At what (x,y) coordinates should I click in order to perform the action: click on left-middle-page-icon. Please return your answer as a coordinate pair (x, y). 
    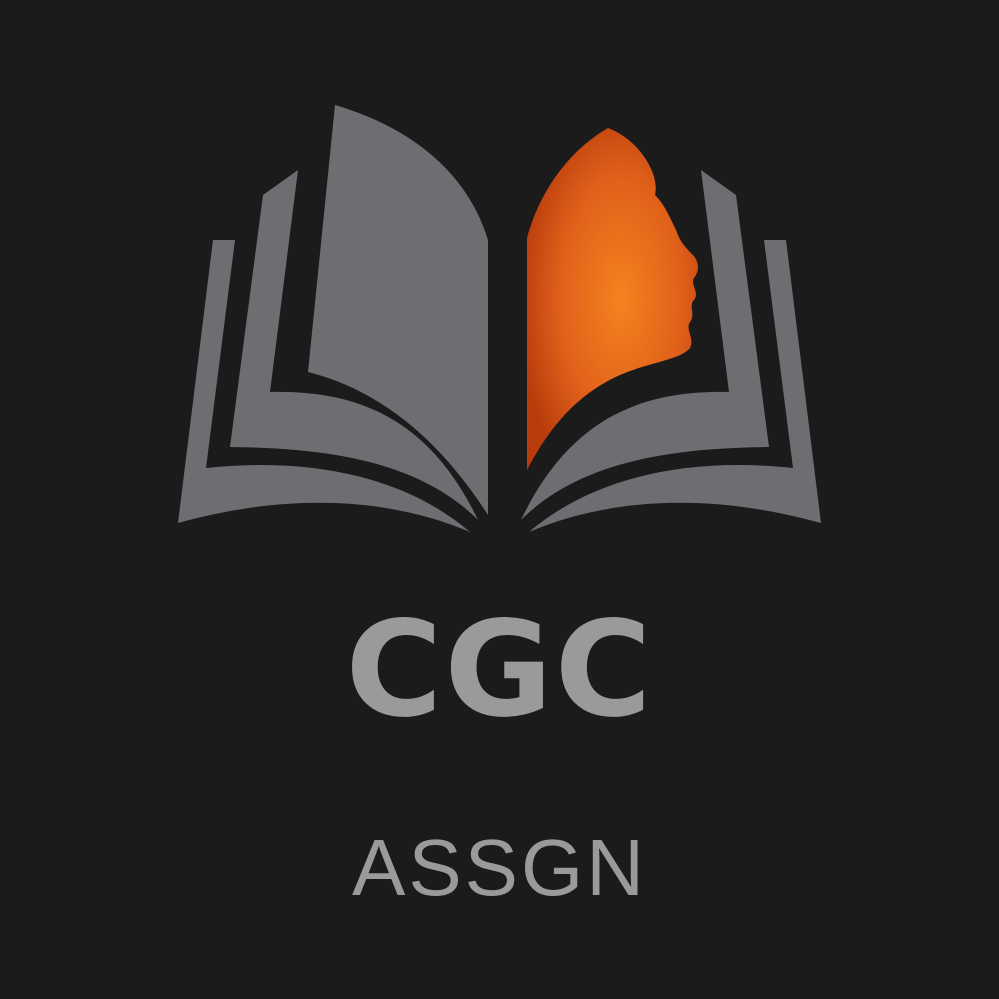
    Looking at the image, I should click on (354, 345).